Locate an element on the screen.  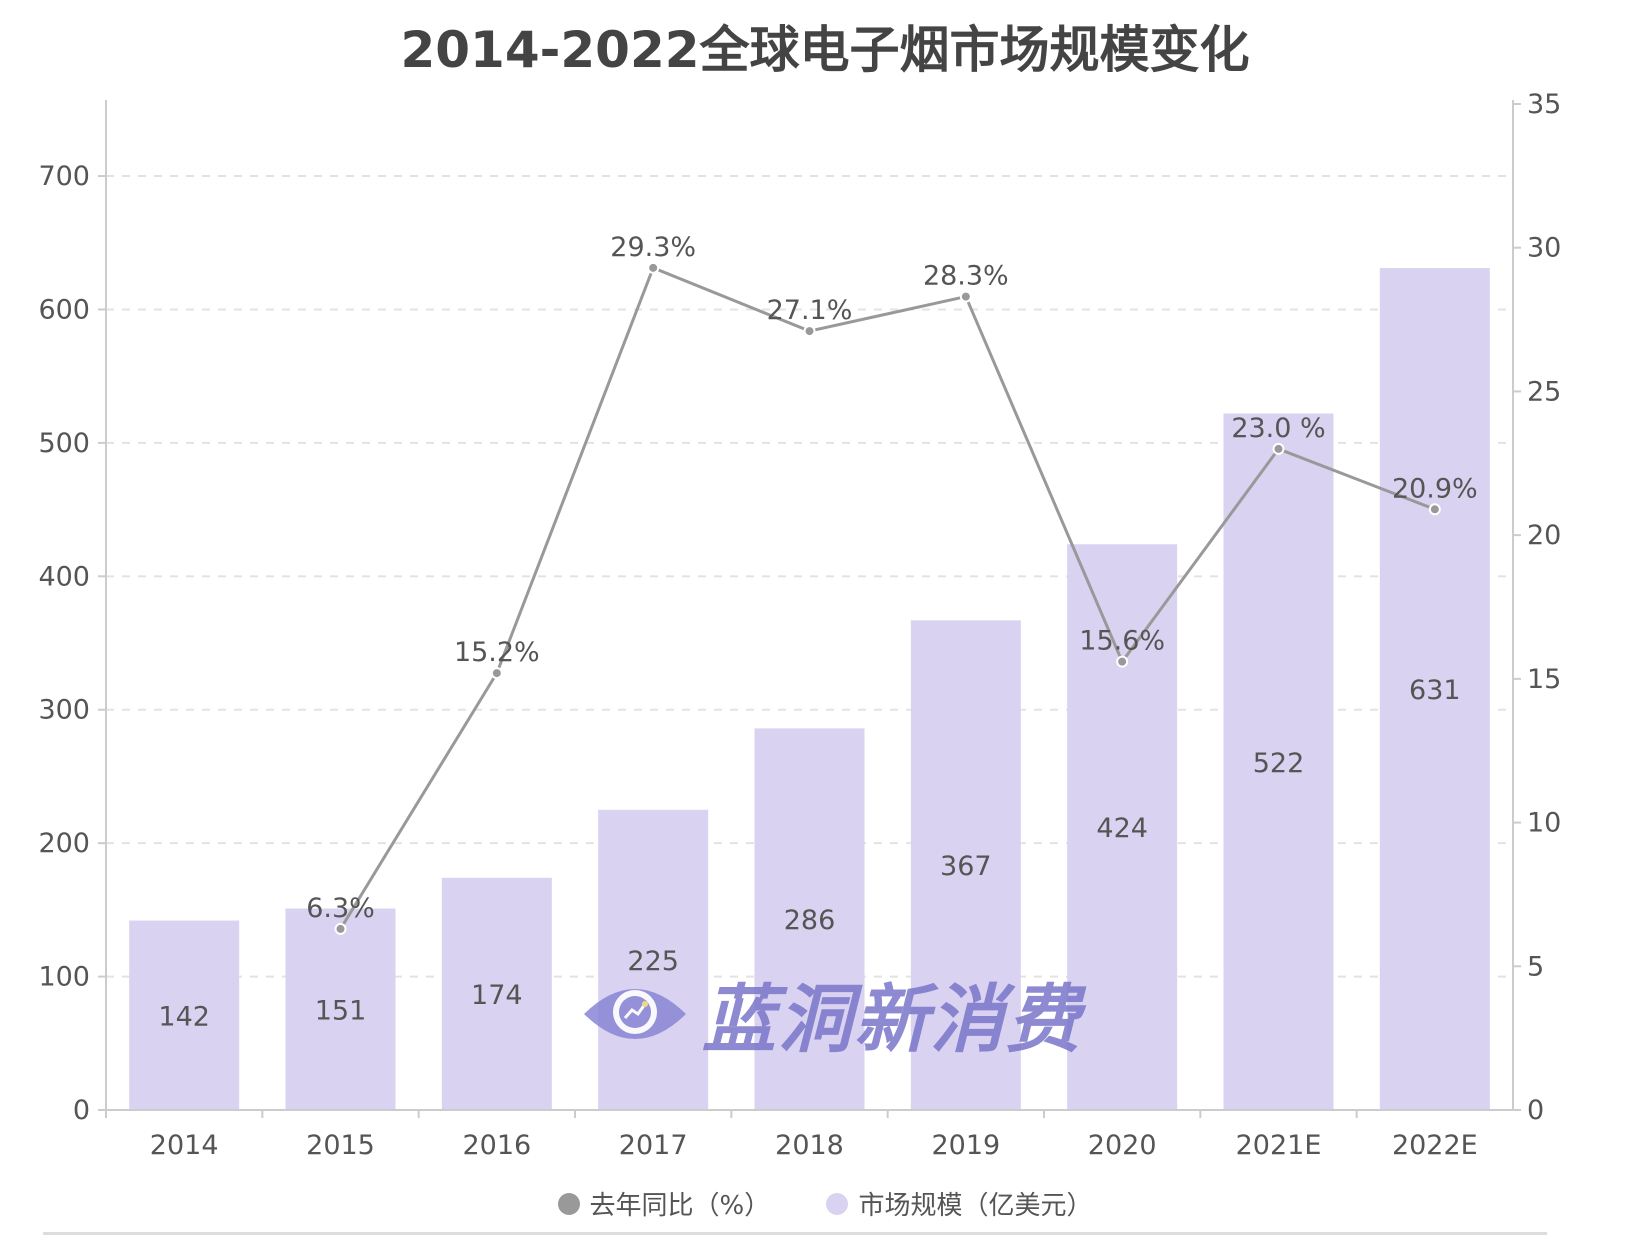
x-tick-label: 2016 is located at coordinates (496, 1145).